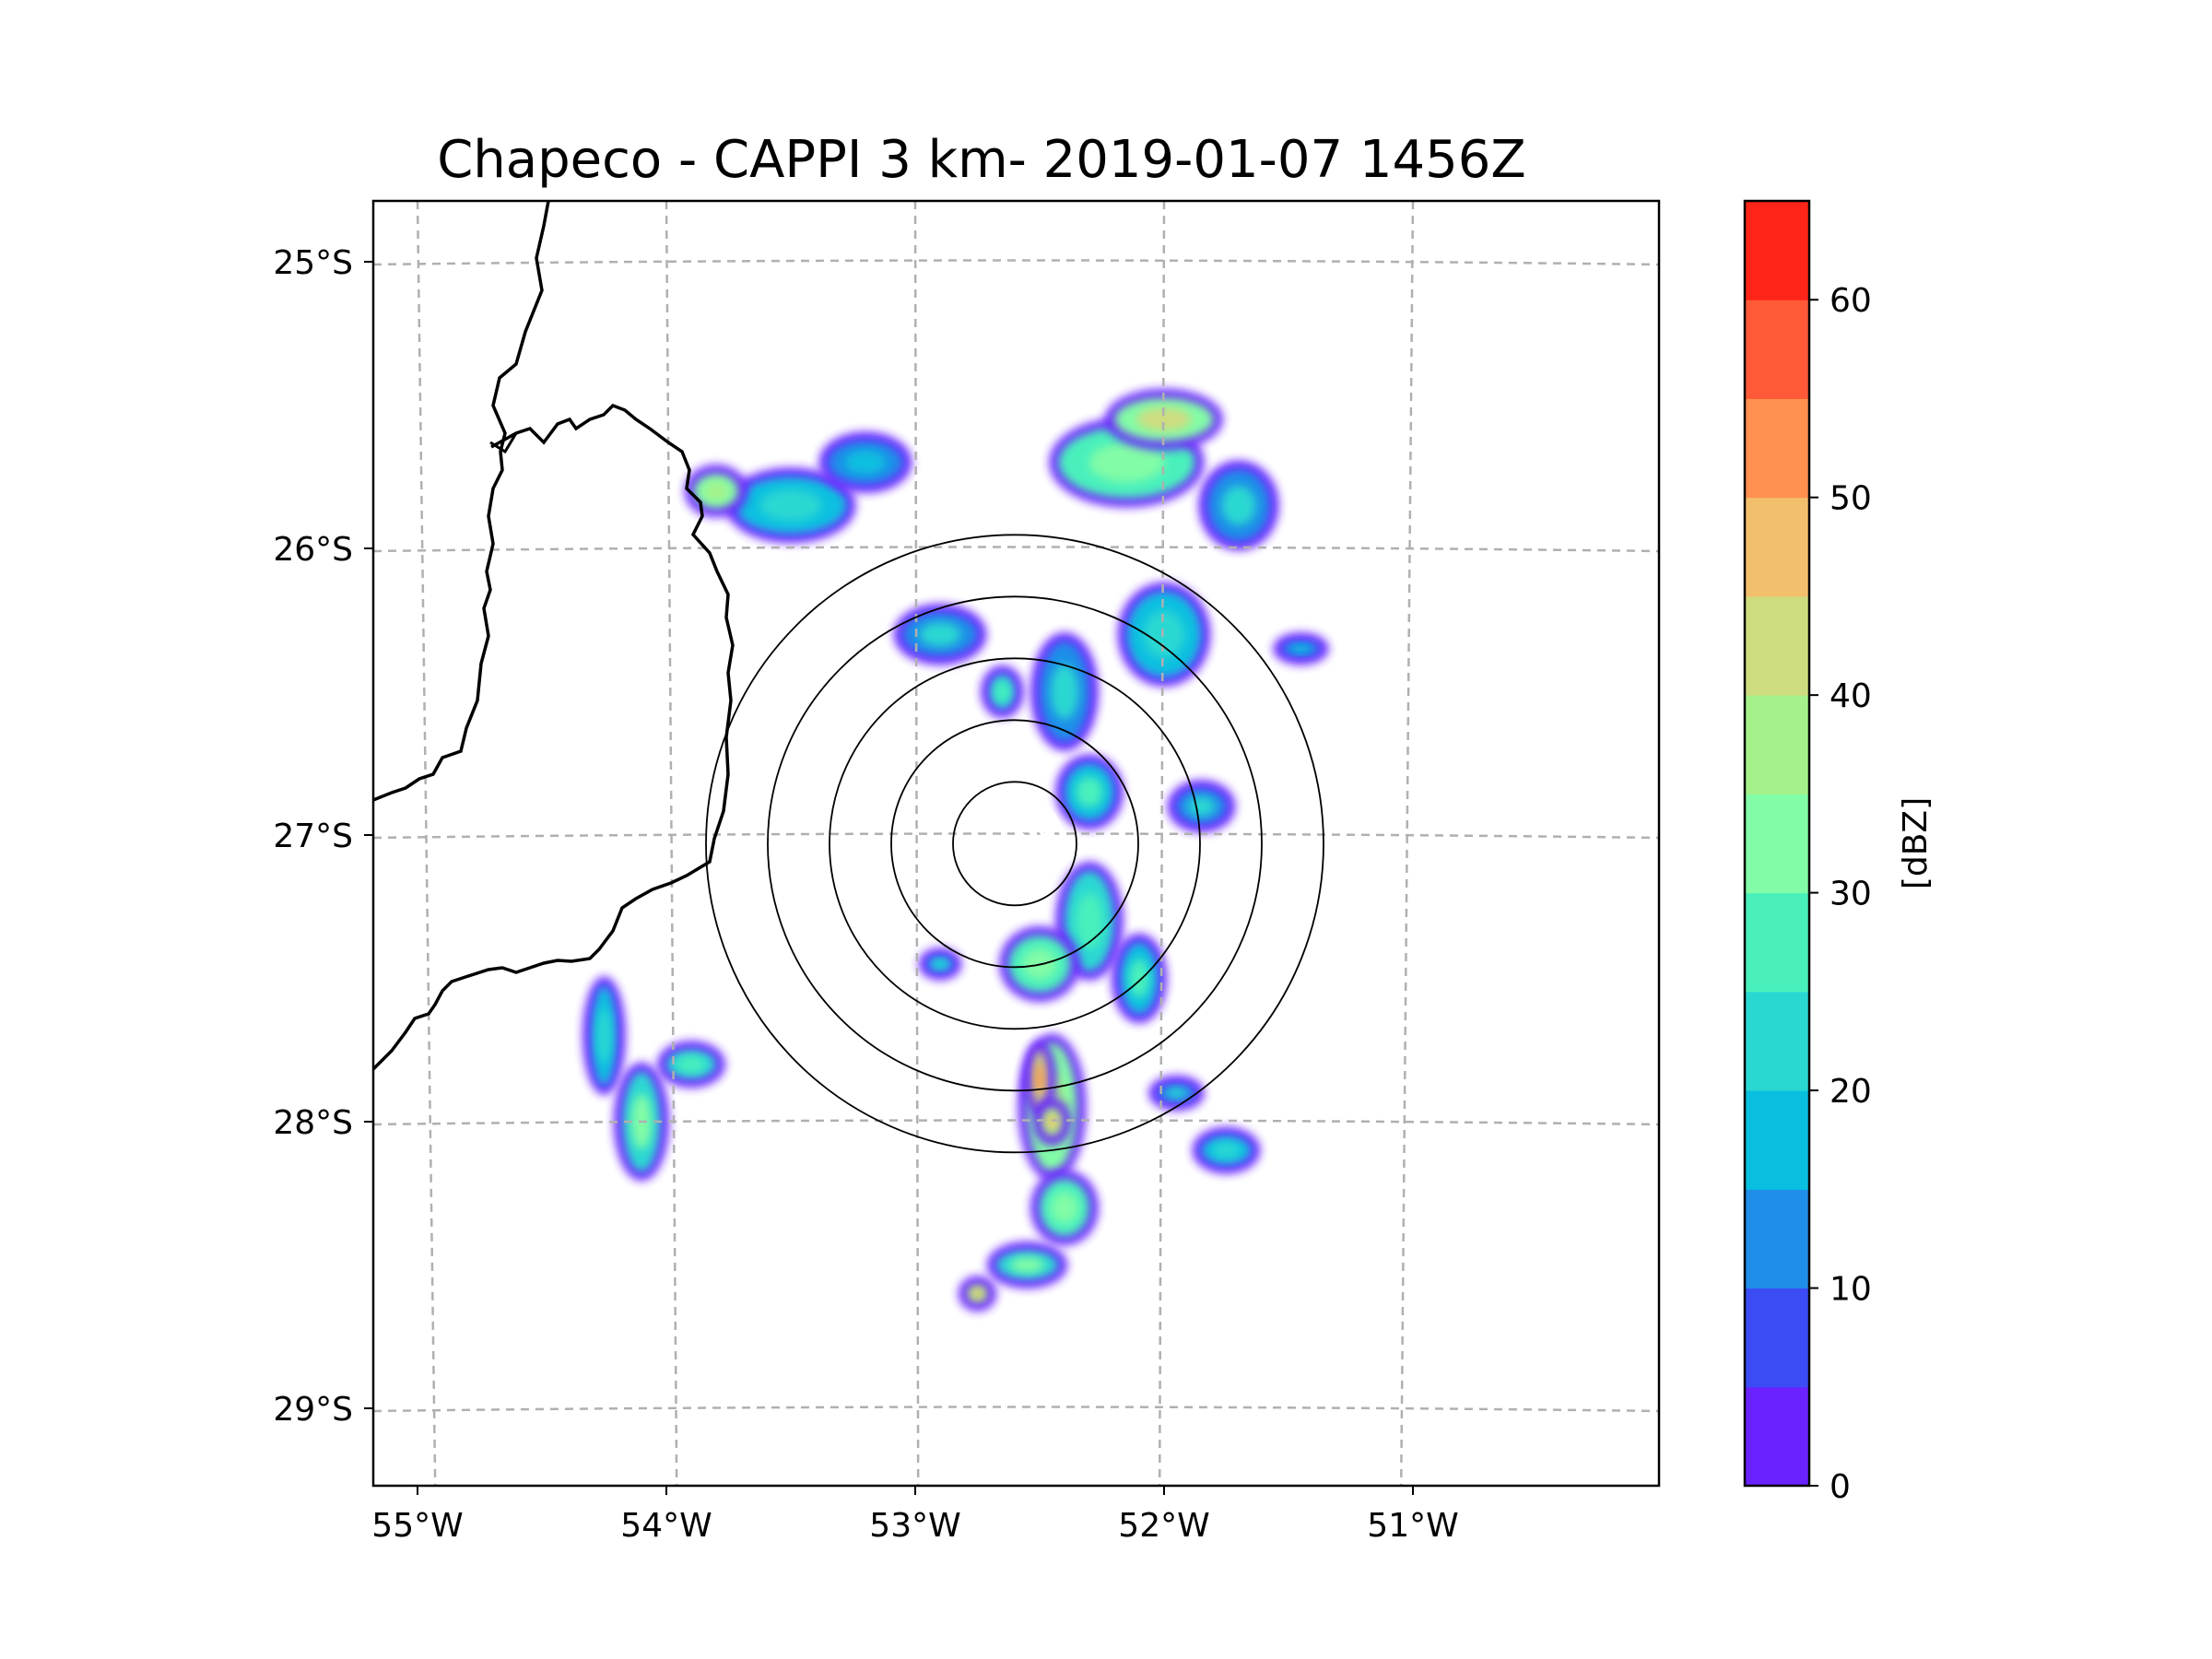 The height and width of the screenshot is (1659, 2212). Describe the element at coordinates (1851, 499) in the screenshot. I see `colorbar-tick-label: 50` at that location.